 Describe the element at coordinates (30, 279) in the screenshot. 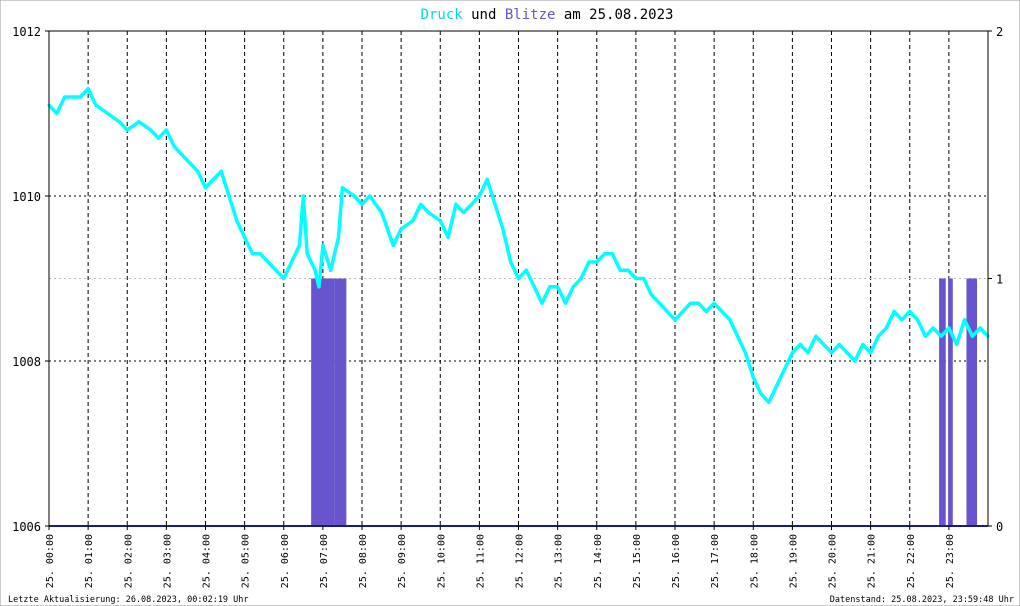

I see `y-axis-left: 1006 1008 1010 1012` at that location.